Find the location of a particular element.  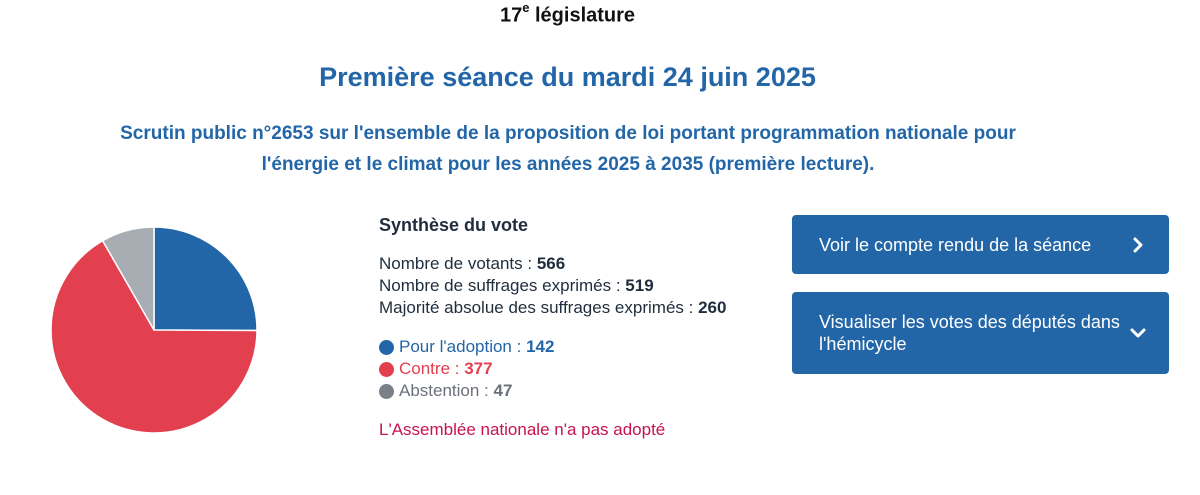

legislature-suffix: e is located at coordinates (526, 7).